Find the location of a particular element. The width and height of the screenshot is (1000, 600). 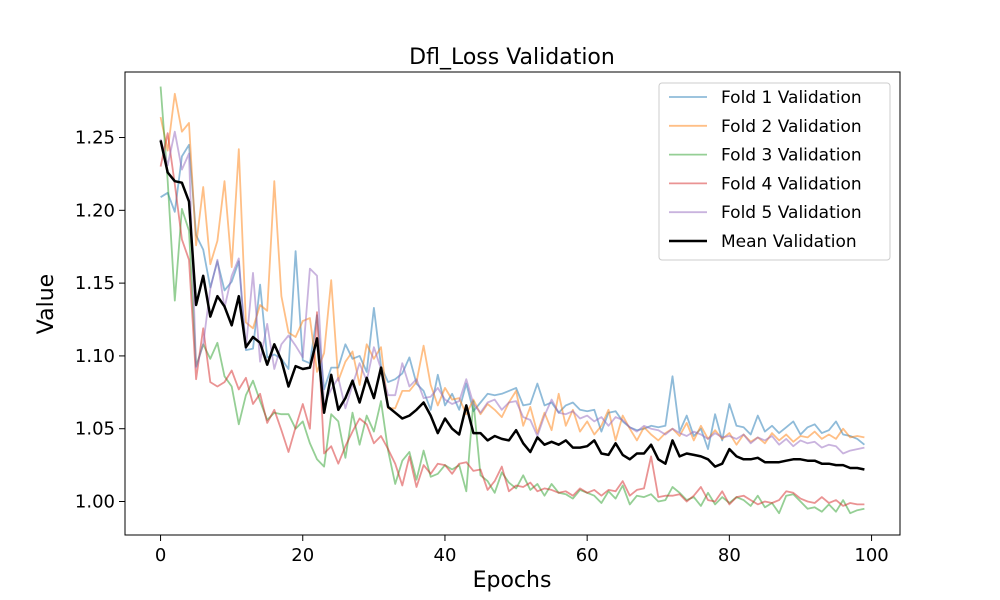

y-tick-label: 1.10 is located at coordinates (95, 356).